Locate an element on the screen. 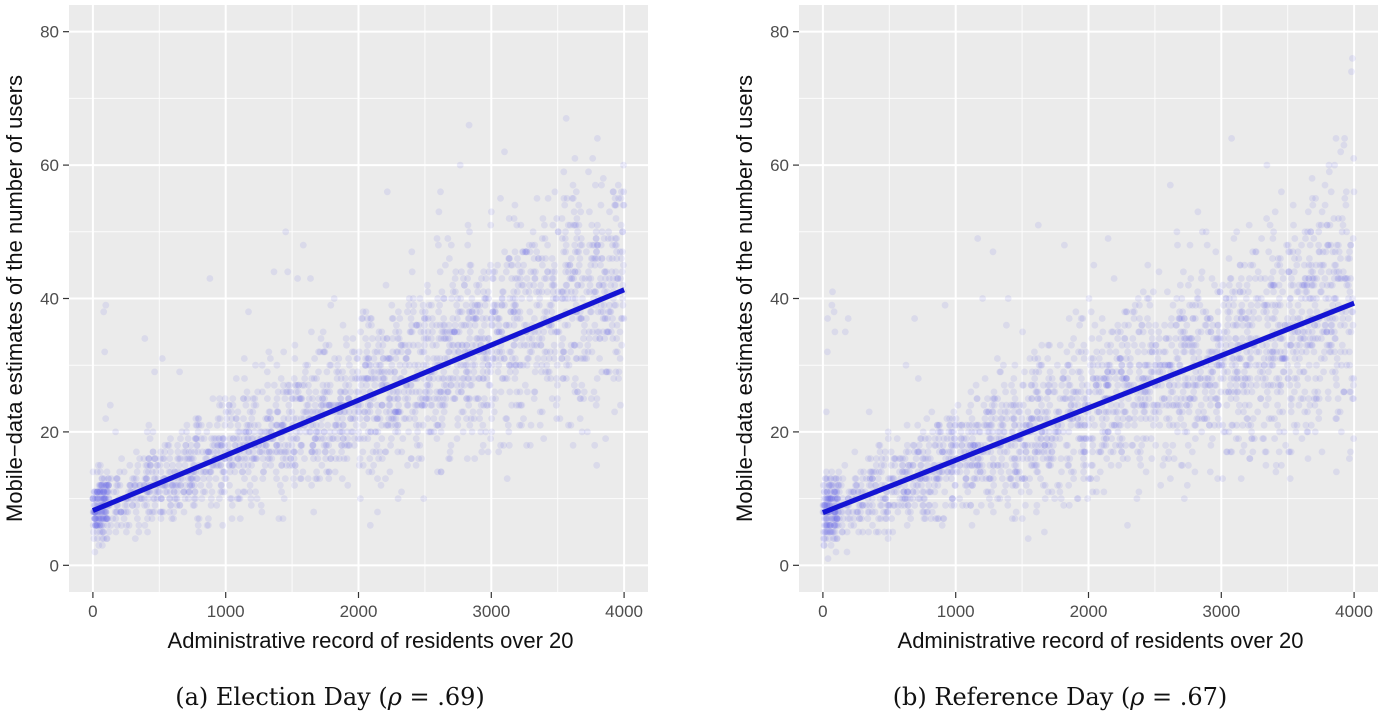 The width and height of the screenshot is (1381, 721). rho-symbol: ρ is located at coordinates (1137, 697).